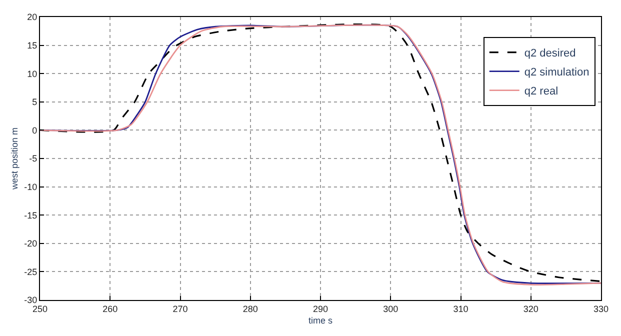  What do you see at coordinates (32, 73) in the screenshot?
I see `y-tick-label: 10` at bounding box center [32, 73].